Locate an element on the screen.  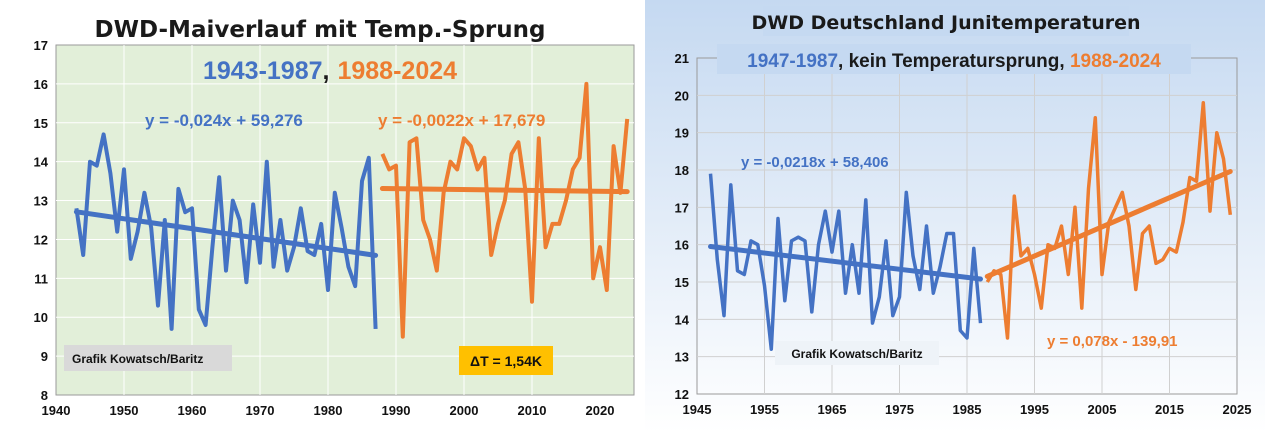
x-tick-label: 1980 is located at coordinates (328, 410).